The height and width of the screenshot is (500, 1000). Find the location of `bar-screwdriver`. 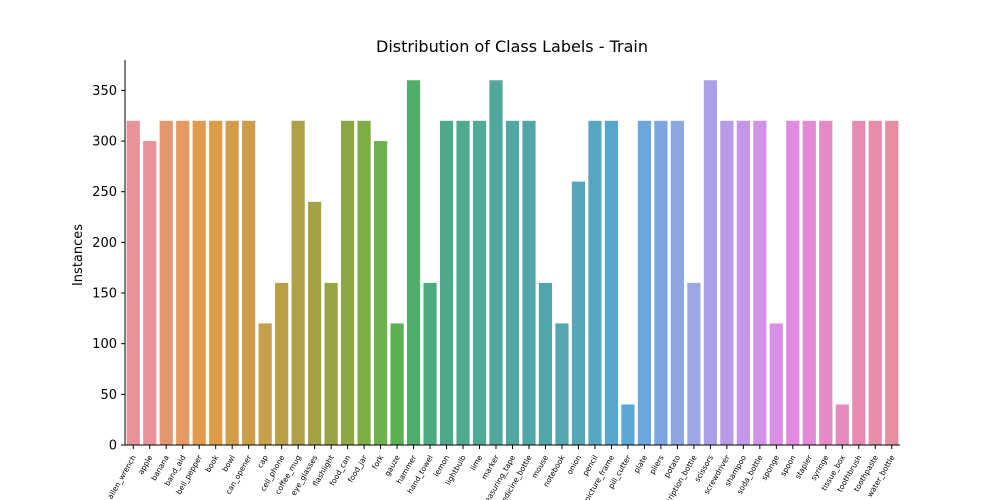

bar-screwdriver is located at coordinates (727, 282).